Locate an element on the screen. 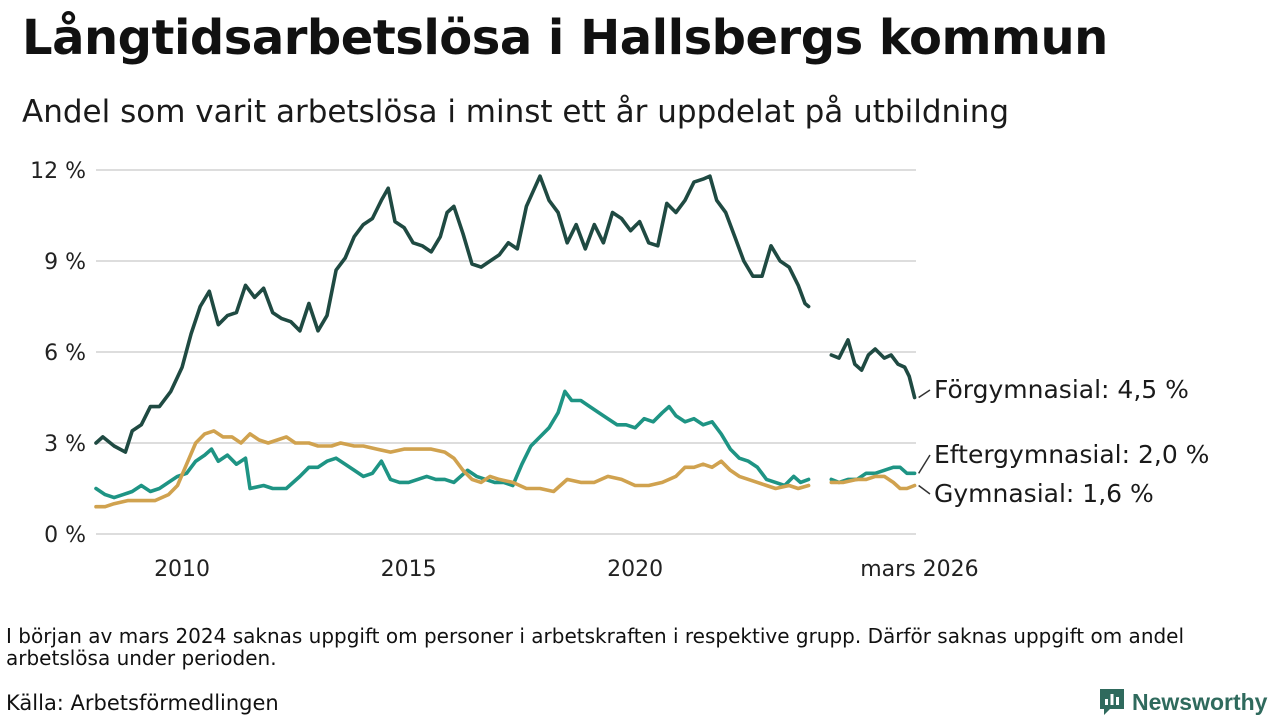  y-tick-label: 12 % is located at coordinates (58, 171).